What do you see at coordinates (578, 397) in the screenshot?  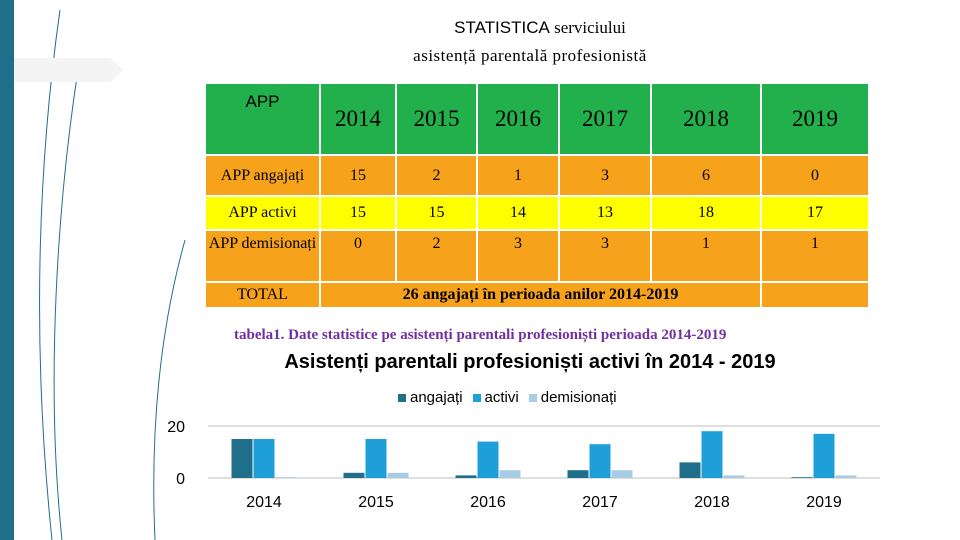 I see `legend-label: demisionați` at bounding box center [578, 397].